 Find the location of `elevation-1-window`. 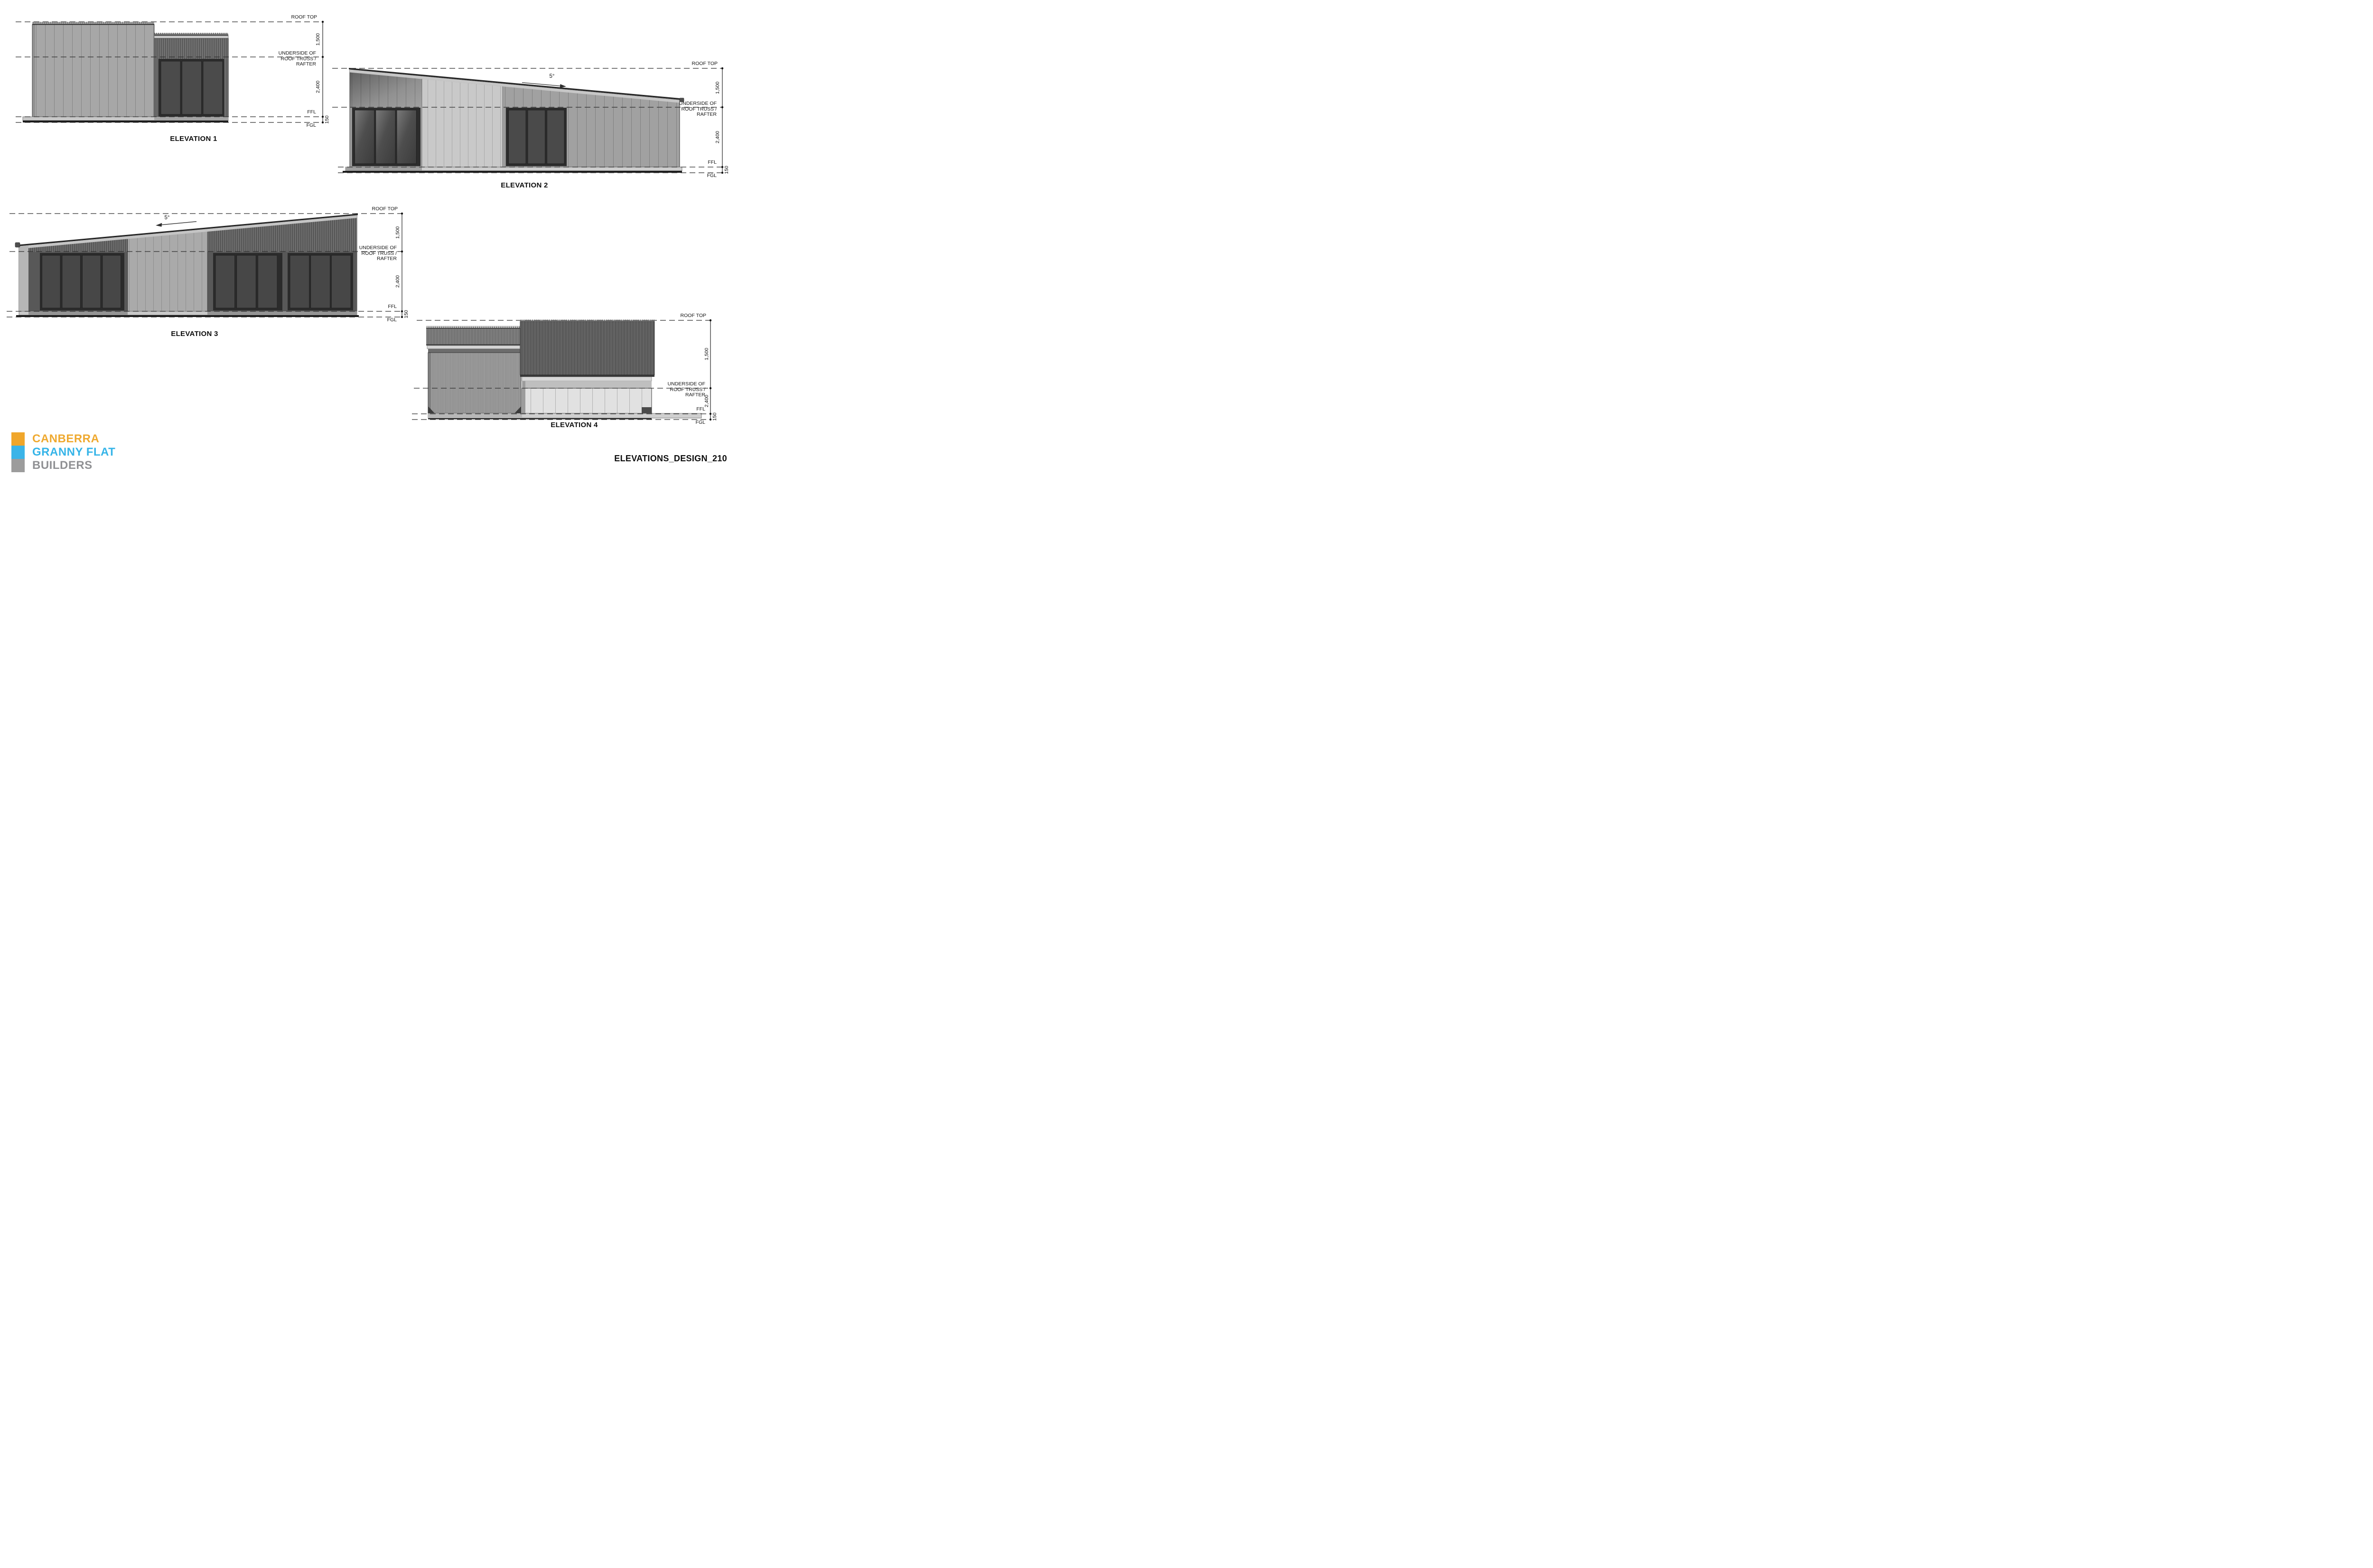

elevation-1-window is located at coordinates (191, 88).